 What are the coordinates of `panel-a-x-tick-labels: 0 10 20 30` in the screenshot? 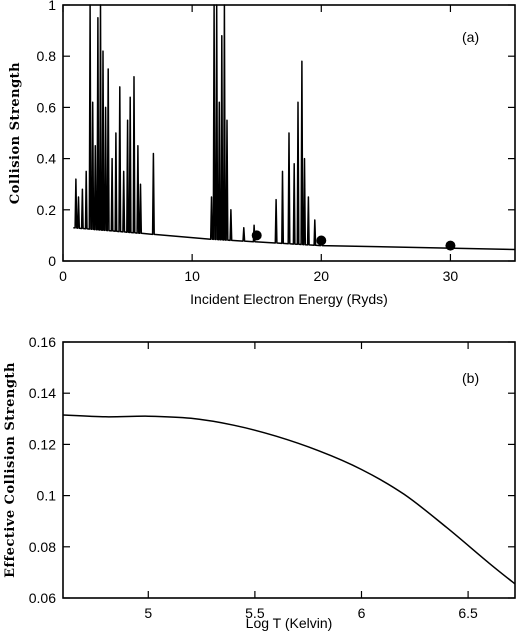 It's located at (258, 276).